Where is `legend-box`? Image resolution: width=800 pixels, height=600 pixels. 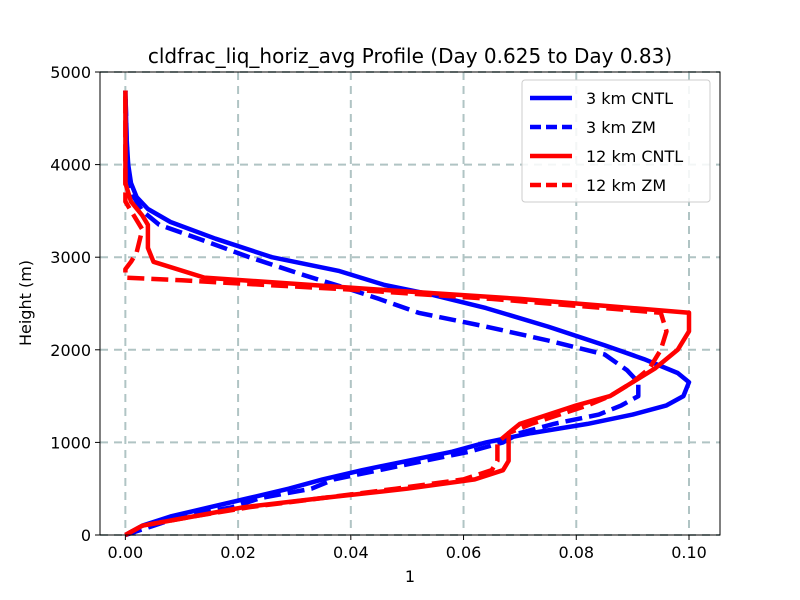
legend-box is located at coordinates (616, 141).